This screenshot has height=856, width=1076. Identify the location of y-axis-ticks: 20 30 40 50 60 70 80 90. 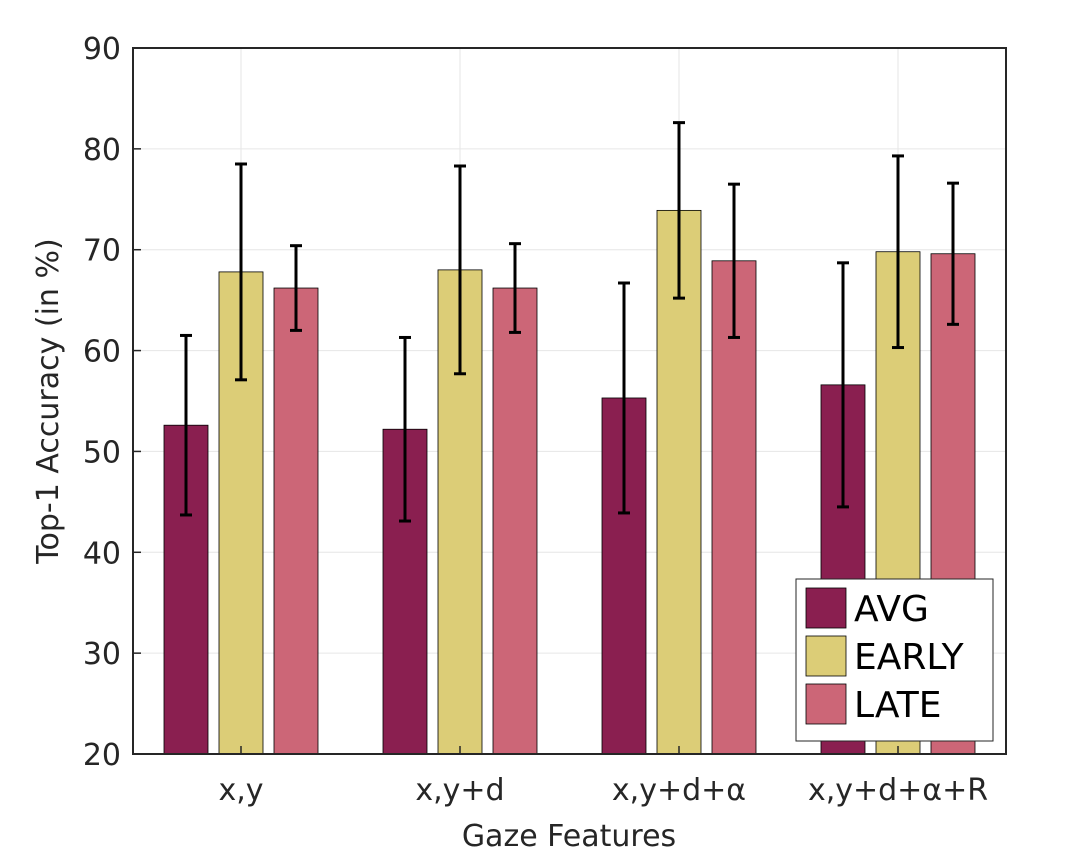
(112, 402).